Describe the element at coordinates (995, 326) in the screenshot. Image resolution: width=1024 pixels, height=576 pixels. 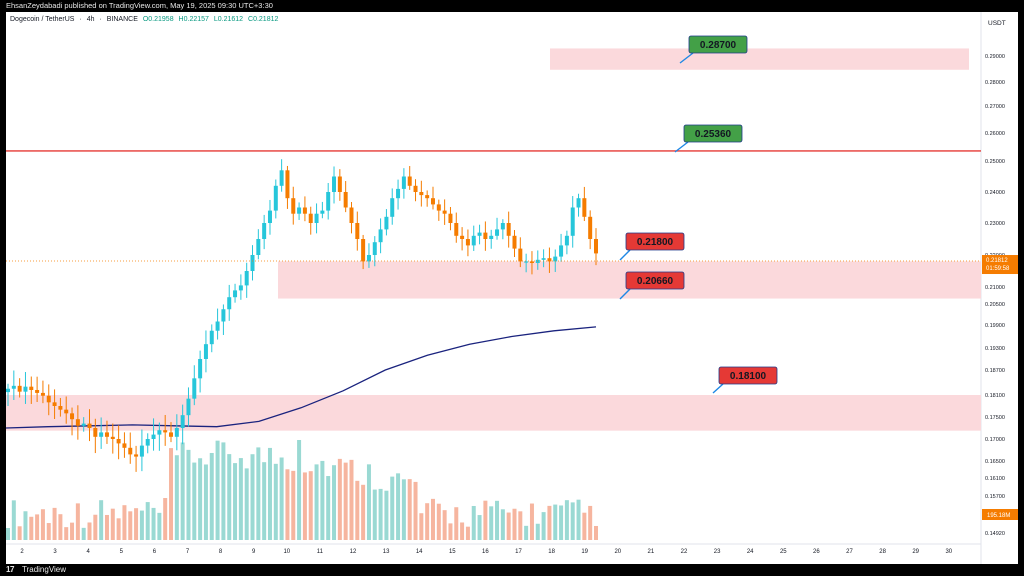
I see `price-tick-label: 0.19900` at that location.